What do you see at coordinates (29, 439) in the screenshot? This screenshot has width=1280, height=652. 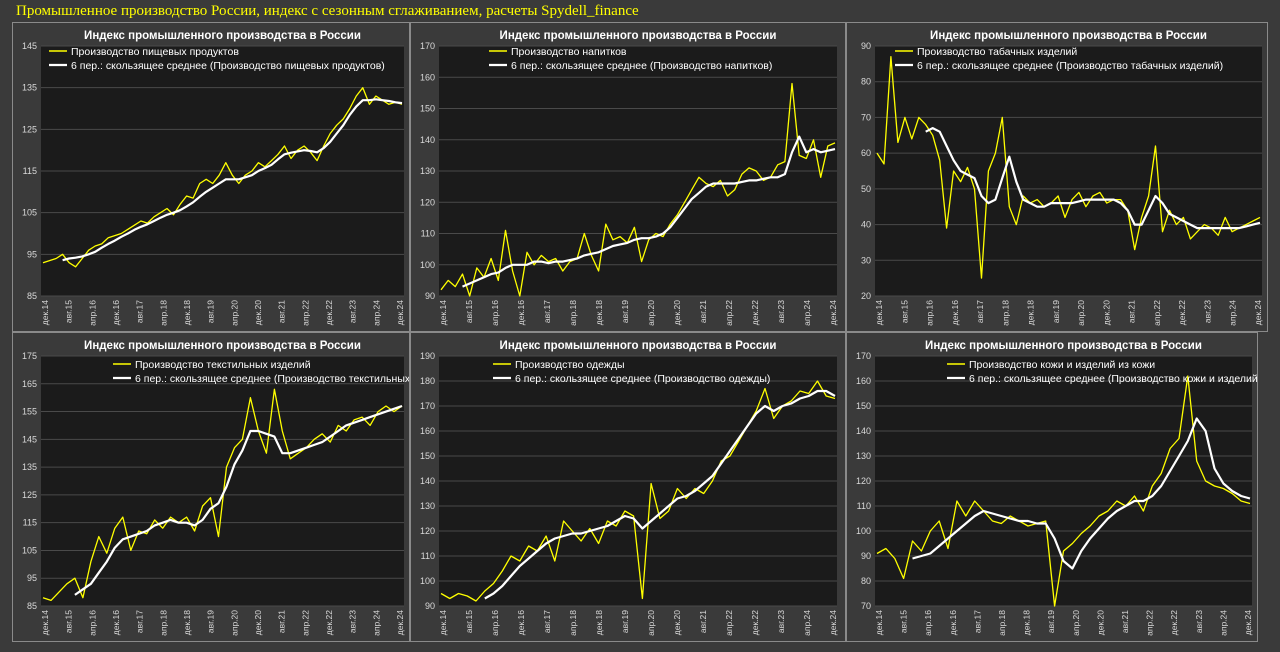 I see `y-tick-label: 145` at bounding box center [29, 439].